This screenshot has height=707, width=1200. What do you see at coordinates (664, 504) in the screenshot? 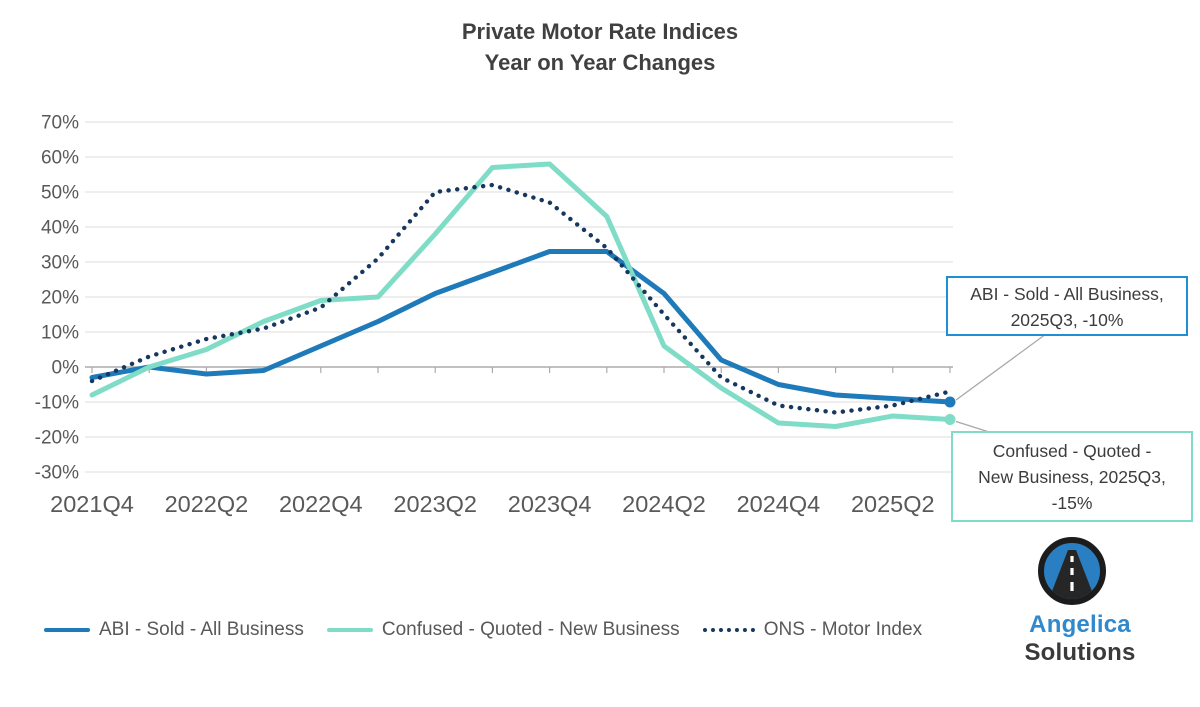
I see `x-axis-tick-label: 2024Q2` at bounding box center [664, 504].